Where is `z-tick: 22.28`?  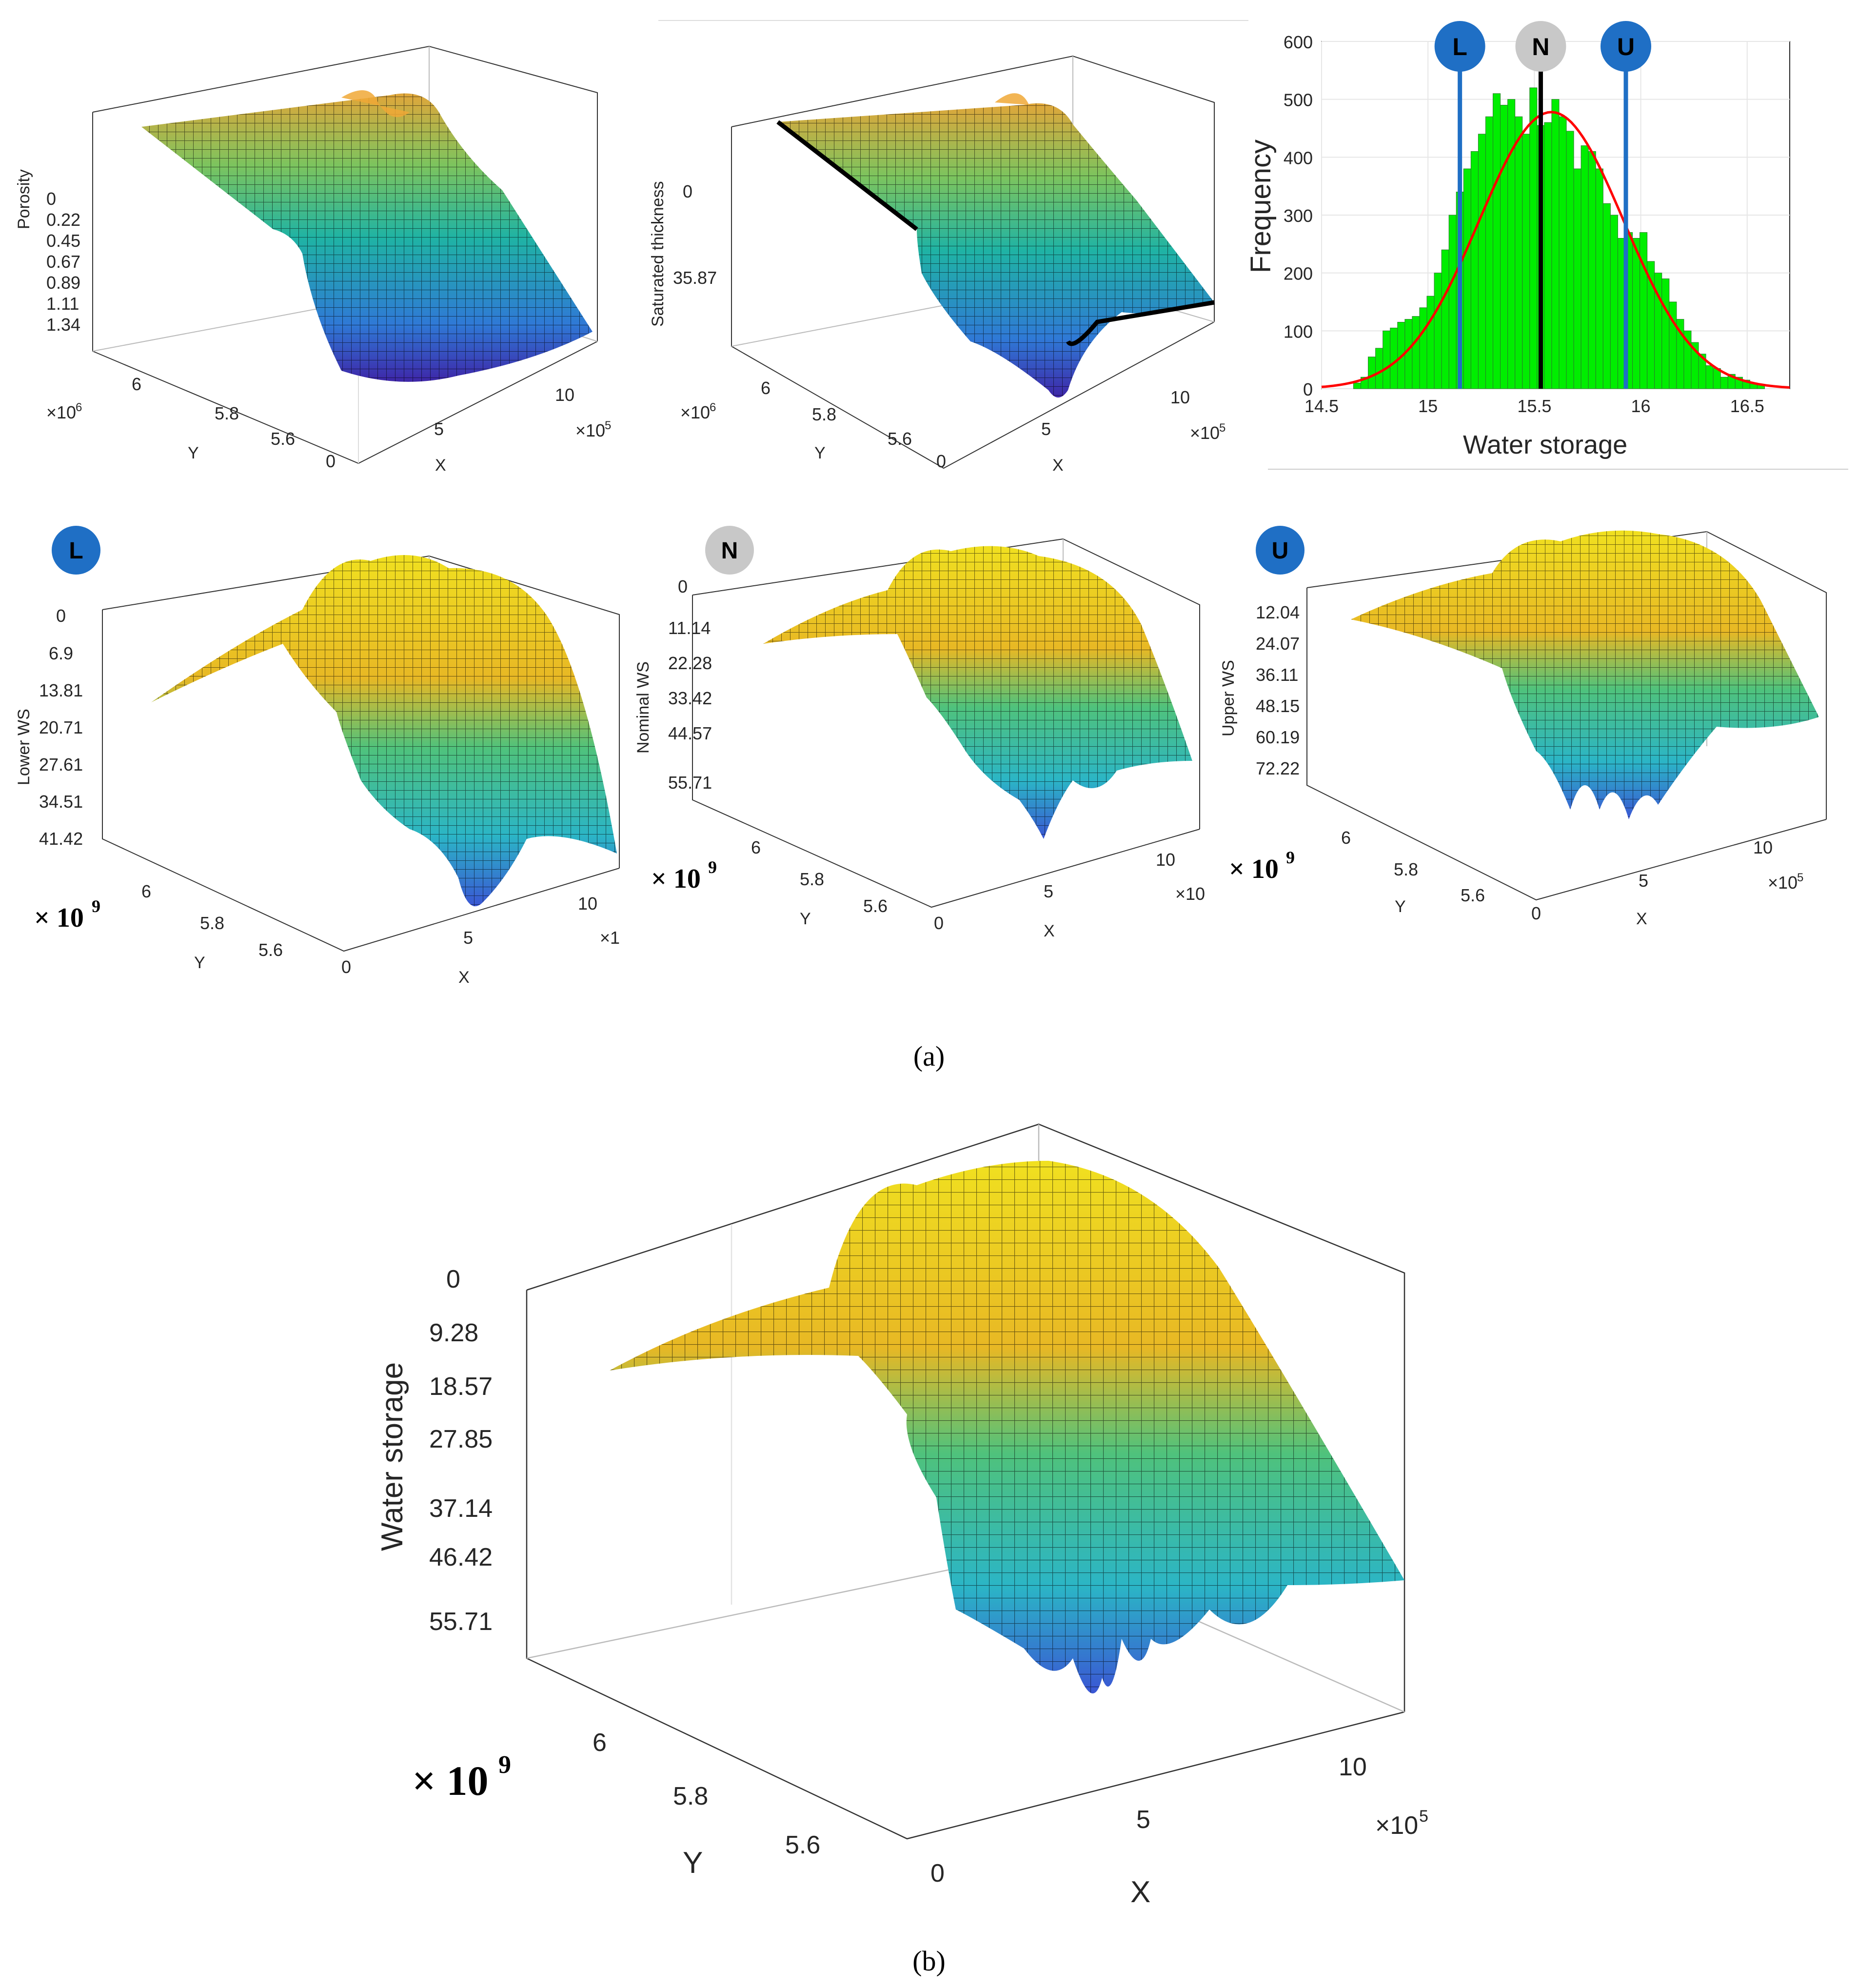 z-tick: 22.28 is located at coordinates (690, 663).